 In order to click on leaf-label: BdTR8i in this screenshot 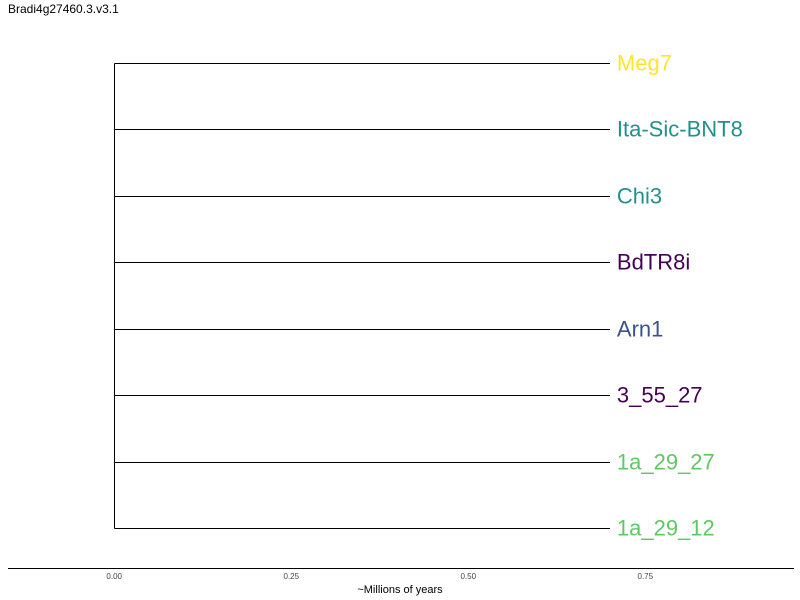, I will do `click(653, 261)`.